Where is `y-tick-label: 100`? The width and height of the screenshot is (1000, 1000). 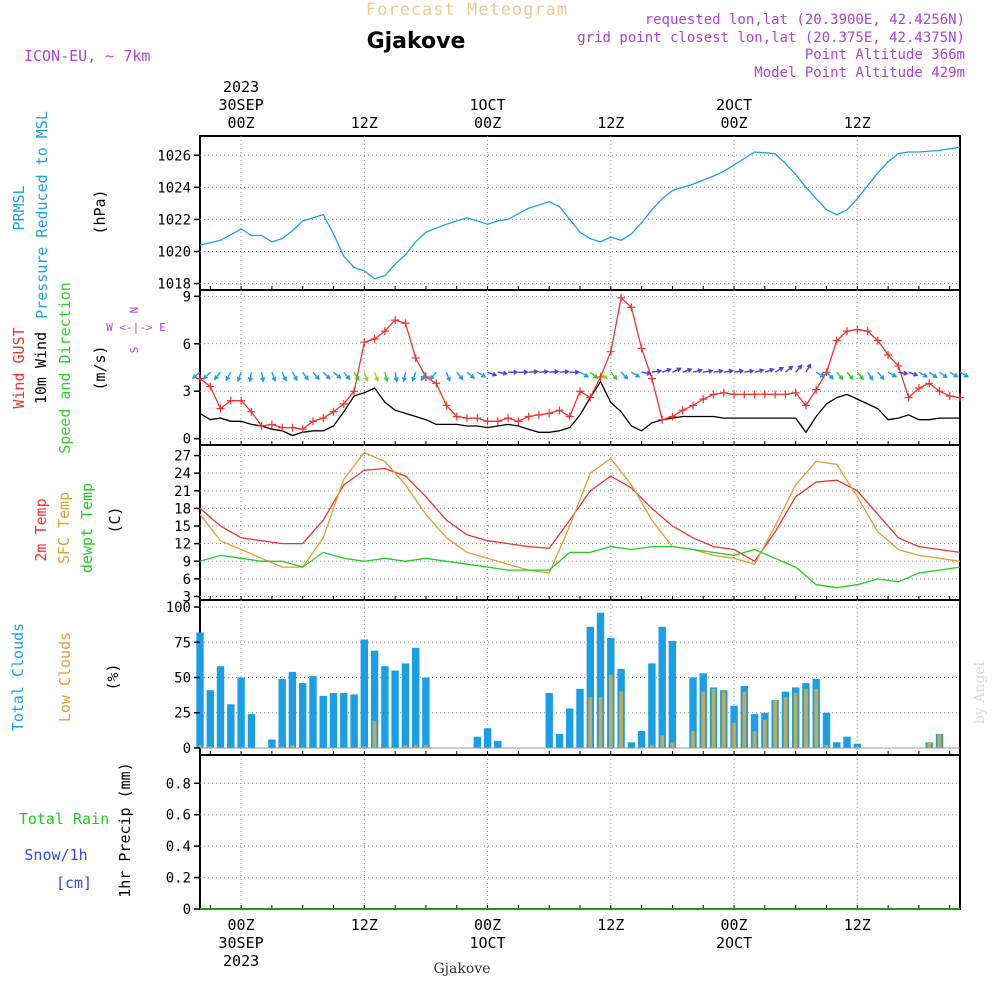
y-tick-label: 100 is located at coordinates (178, 608).